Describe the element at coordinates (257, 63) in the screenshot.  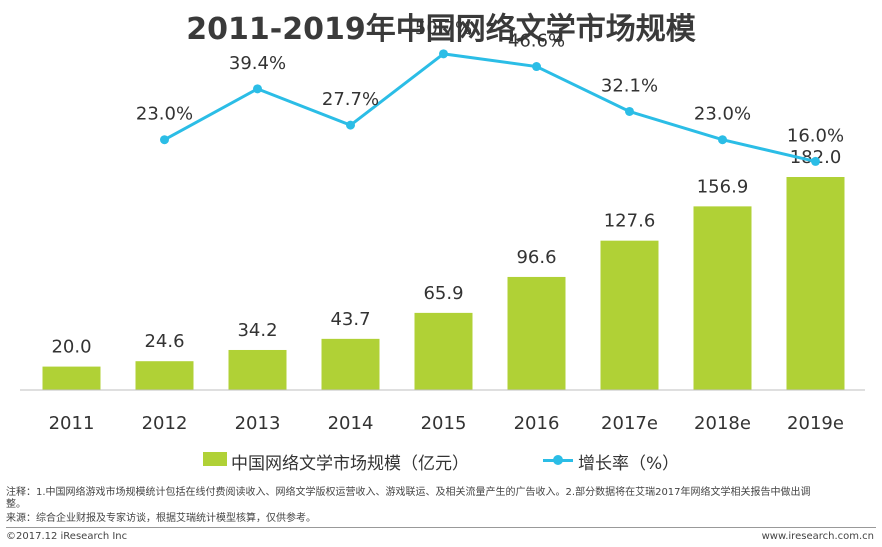
I see `growth-label-2013: 39.4%` at that location.